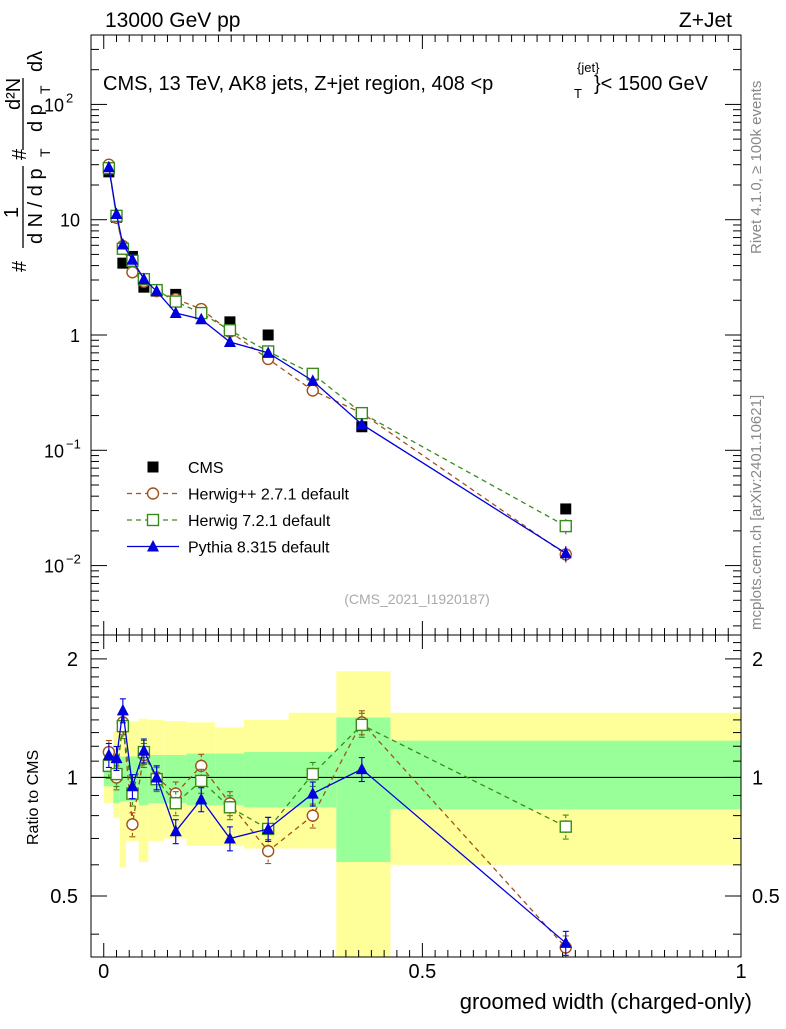 The image size is (786, 1029). What do you see at coordinates (740, 972) in the screenshot?
I see `x-tick-label: 1` at bounding box center [740, 972].